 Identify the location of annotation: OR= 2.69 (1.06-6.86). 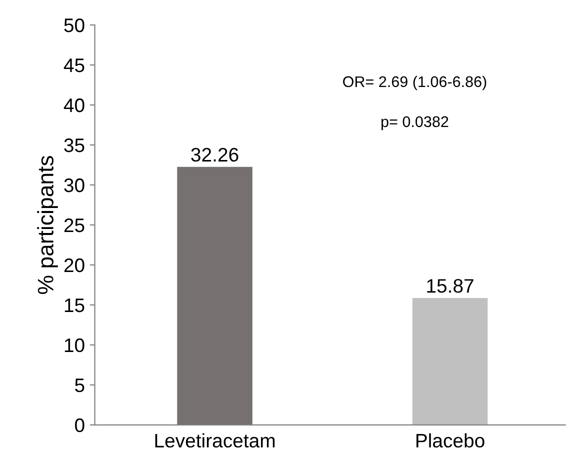
(414, 83).